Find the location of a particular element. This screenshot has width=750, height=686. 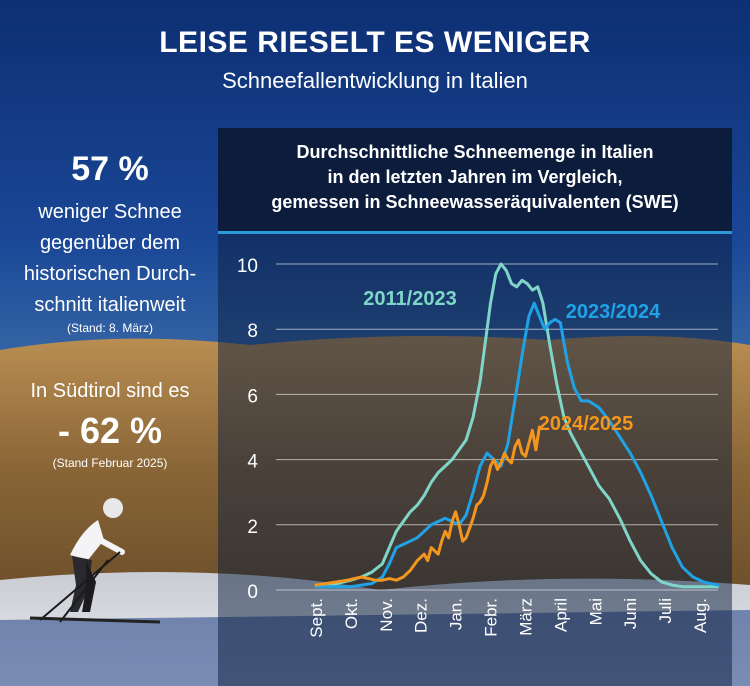

suedtirol-percent-value: - 62 % is located at coordinates (110, 430).